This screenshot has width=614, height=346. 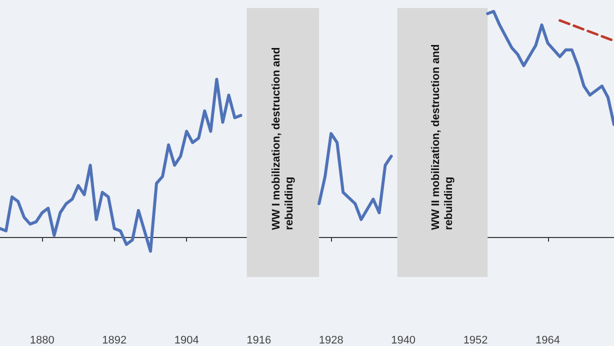 I want to click on x-tick-label: 1880, so click(x=42, y=340).